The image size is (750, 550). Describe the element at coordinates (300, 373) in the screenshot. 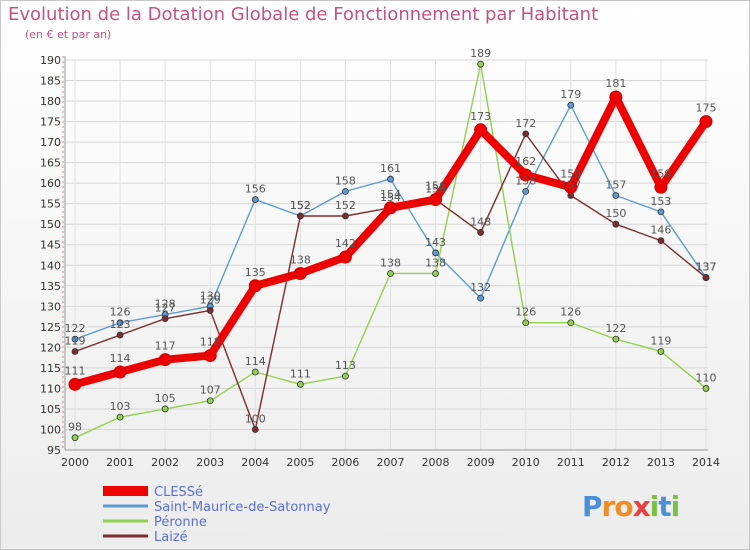

I see `data-label-p-ronne: 111` at that location.